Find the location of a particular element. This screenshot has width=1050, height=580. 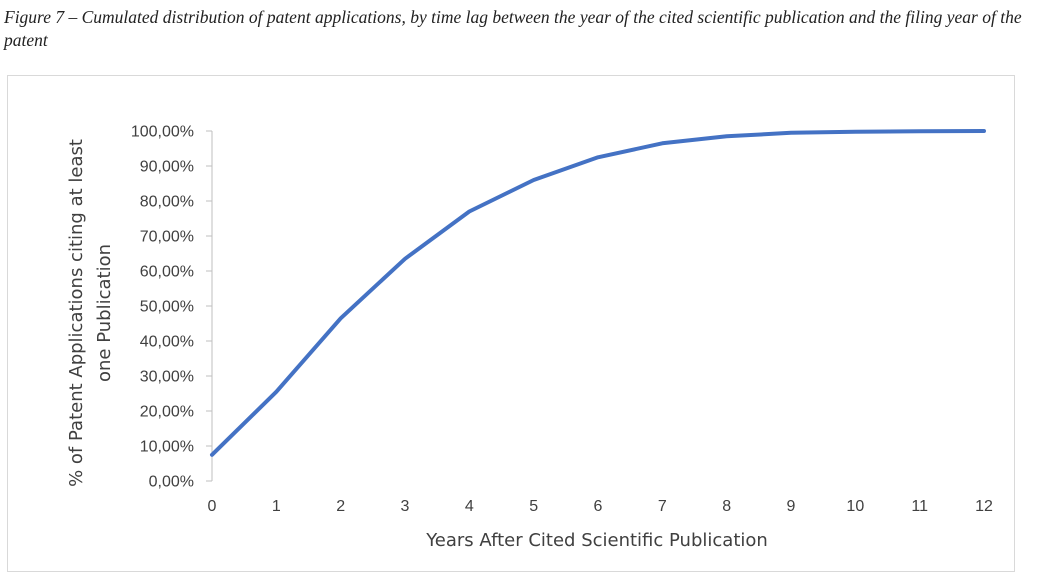

x-axis-title: Years After Cited Scientific Publication is located at coordinates (596, 540).